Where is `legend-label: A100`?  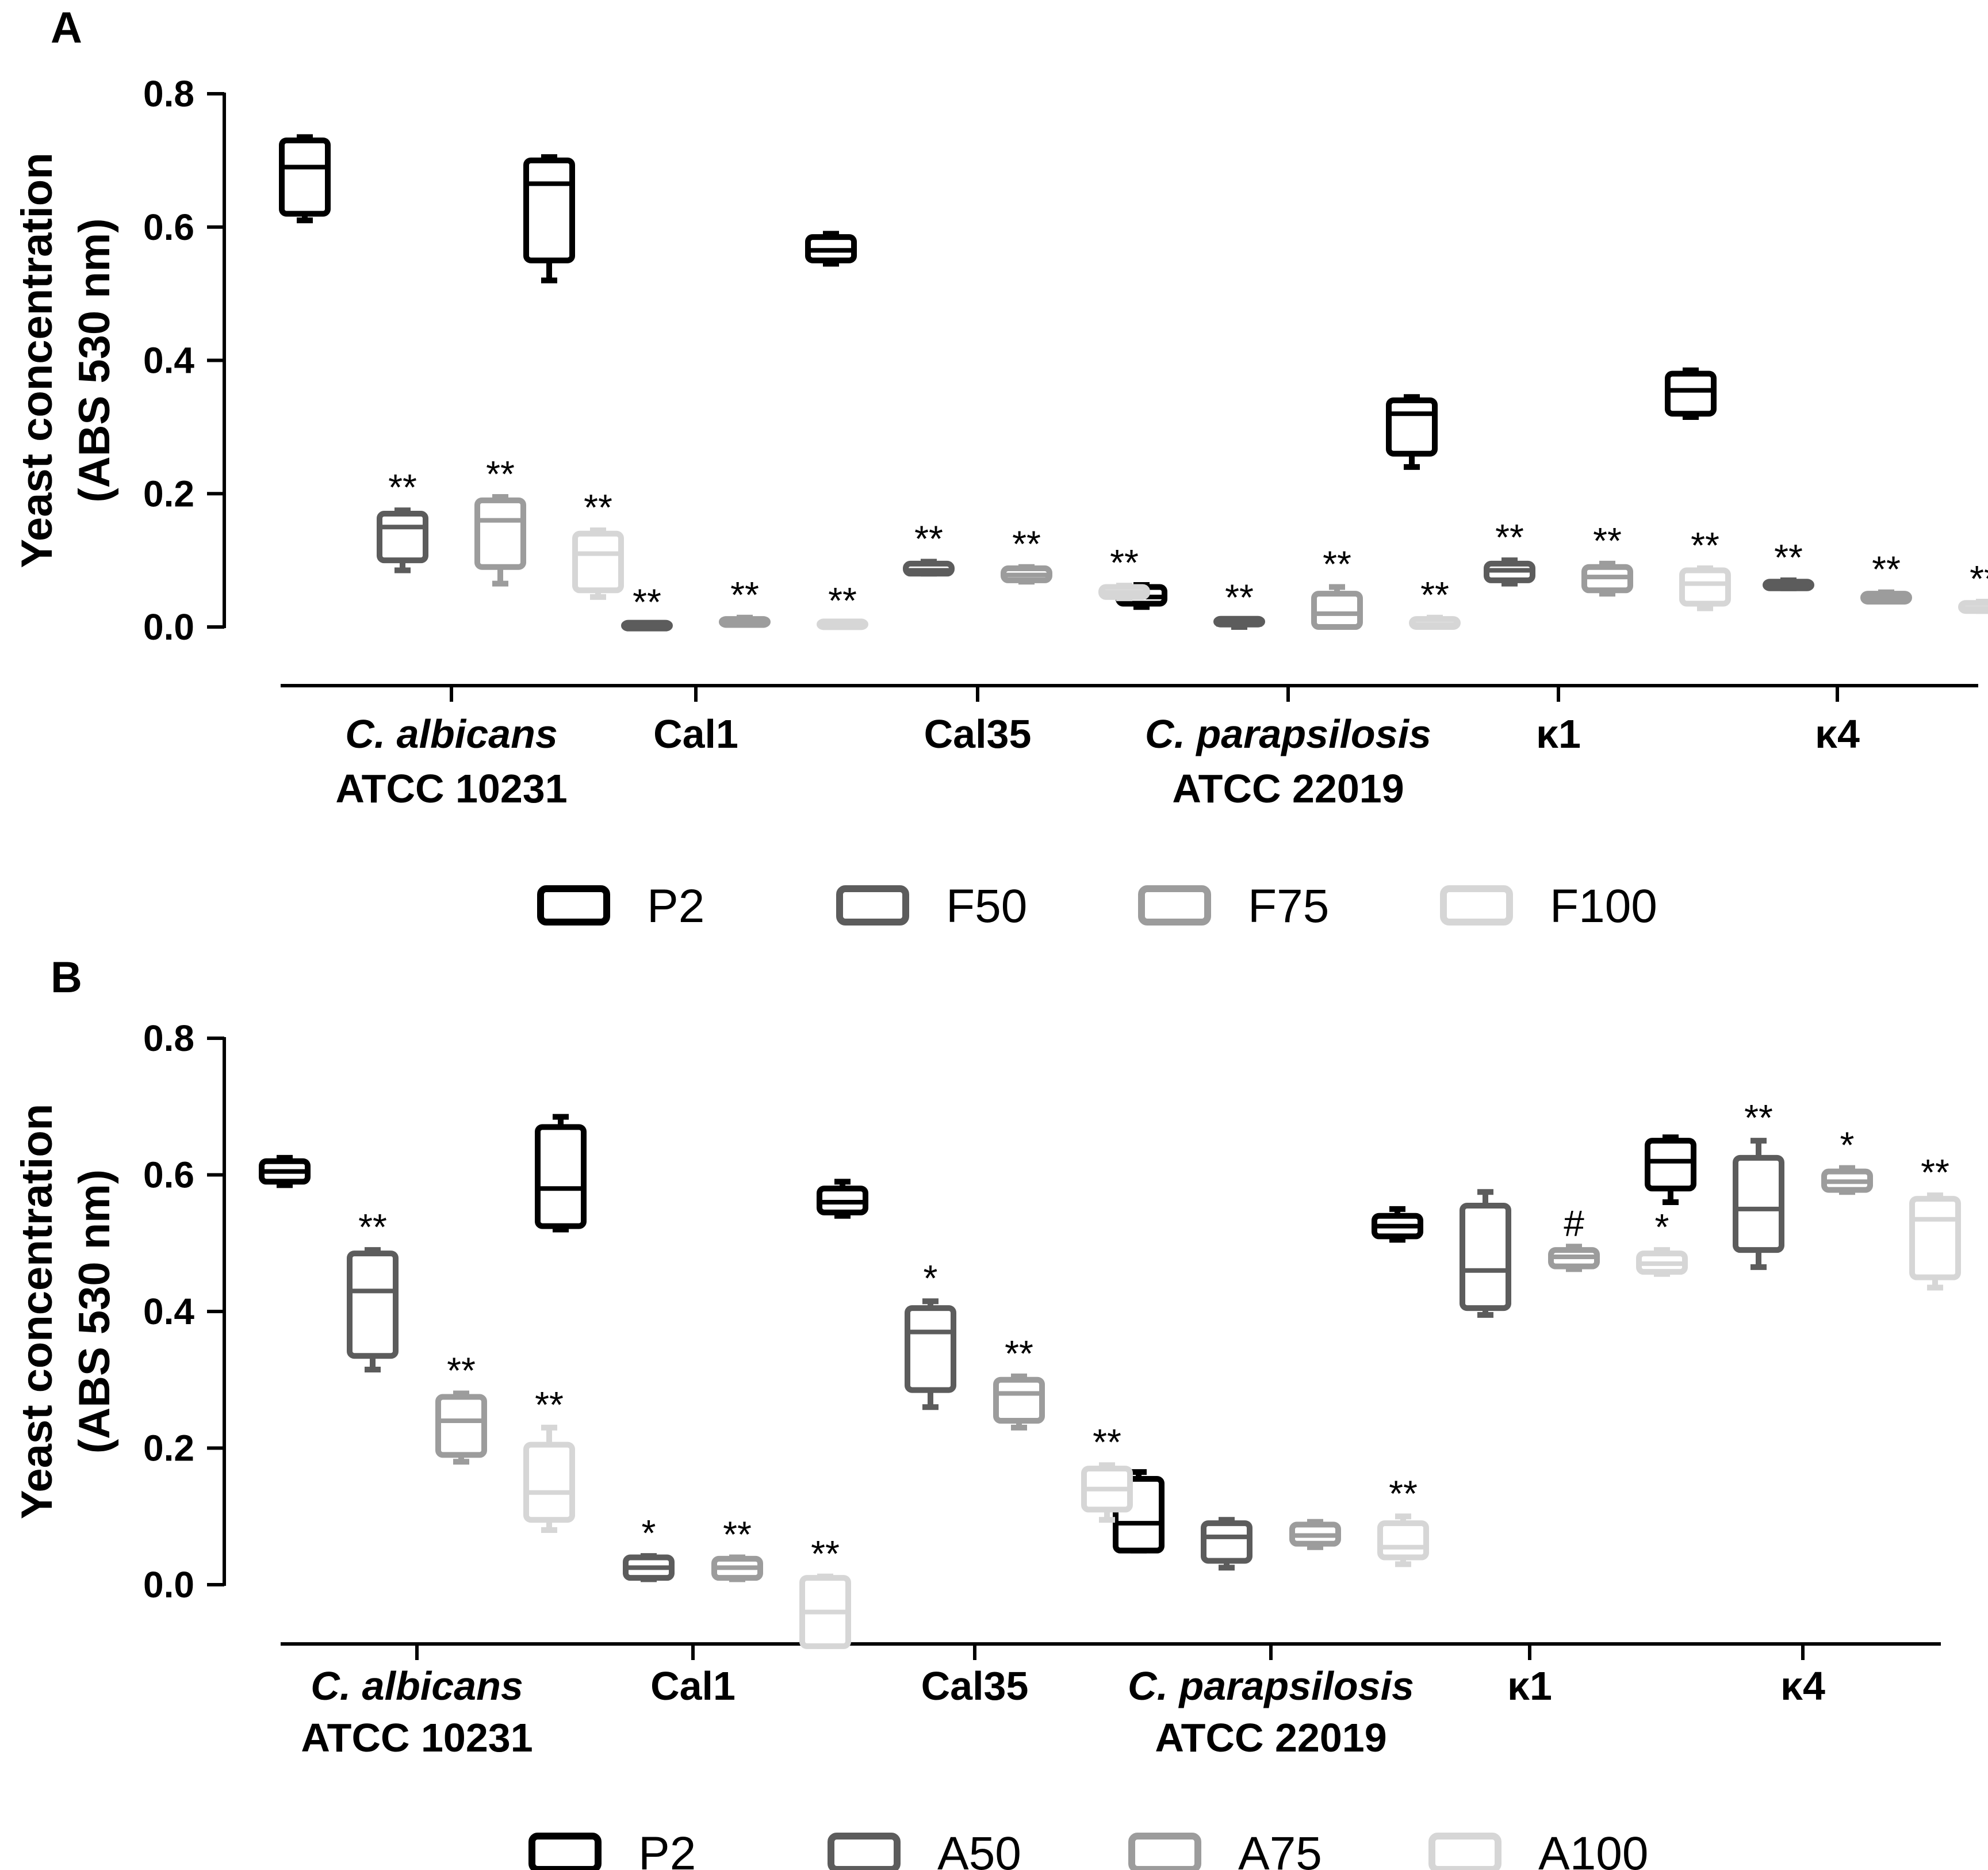 legend-label: A100 is located at coordinates (1593, 1848).